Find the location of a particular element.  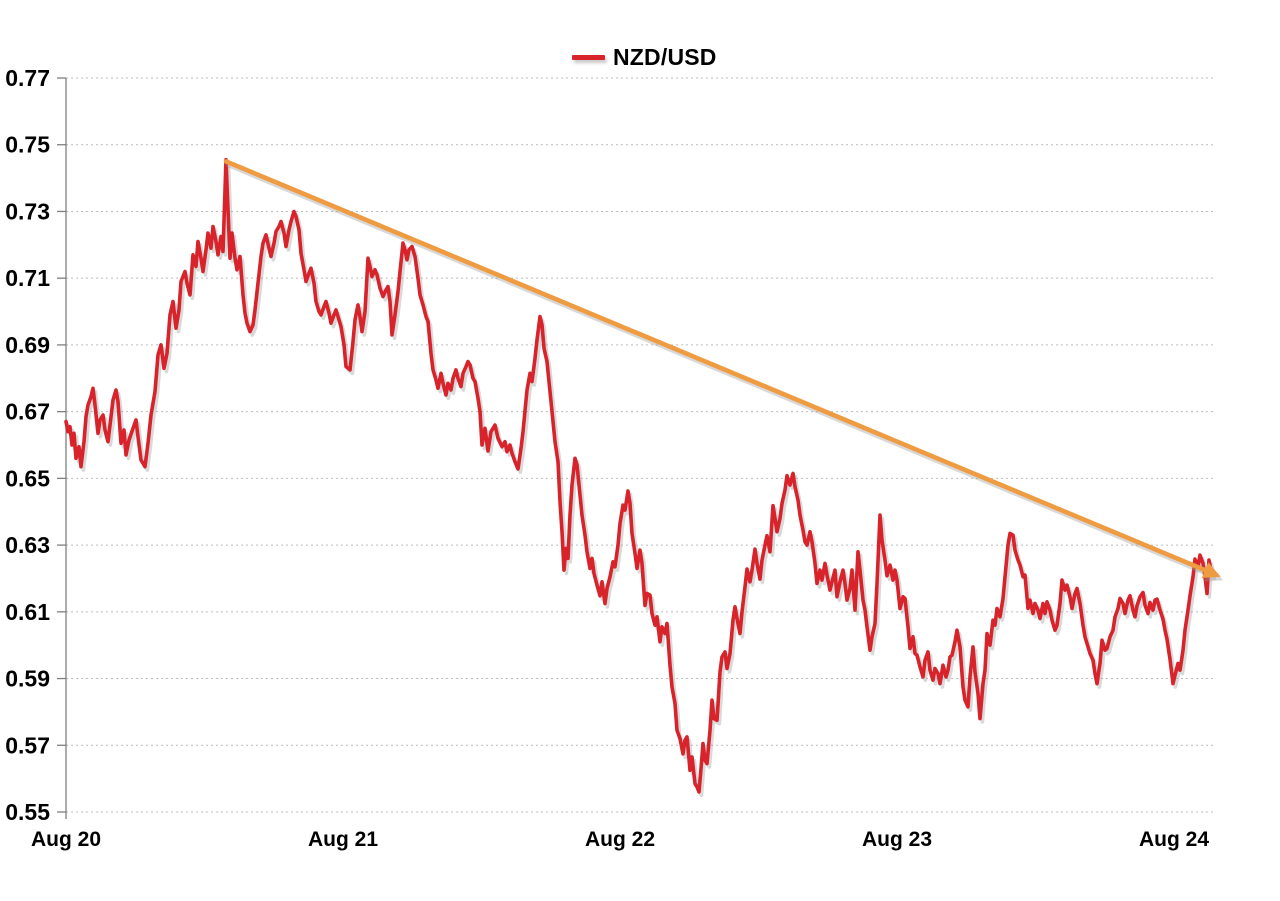

y-axis is located at coordinates (62, 448).